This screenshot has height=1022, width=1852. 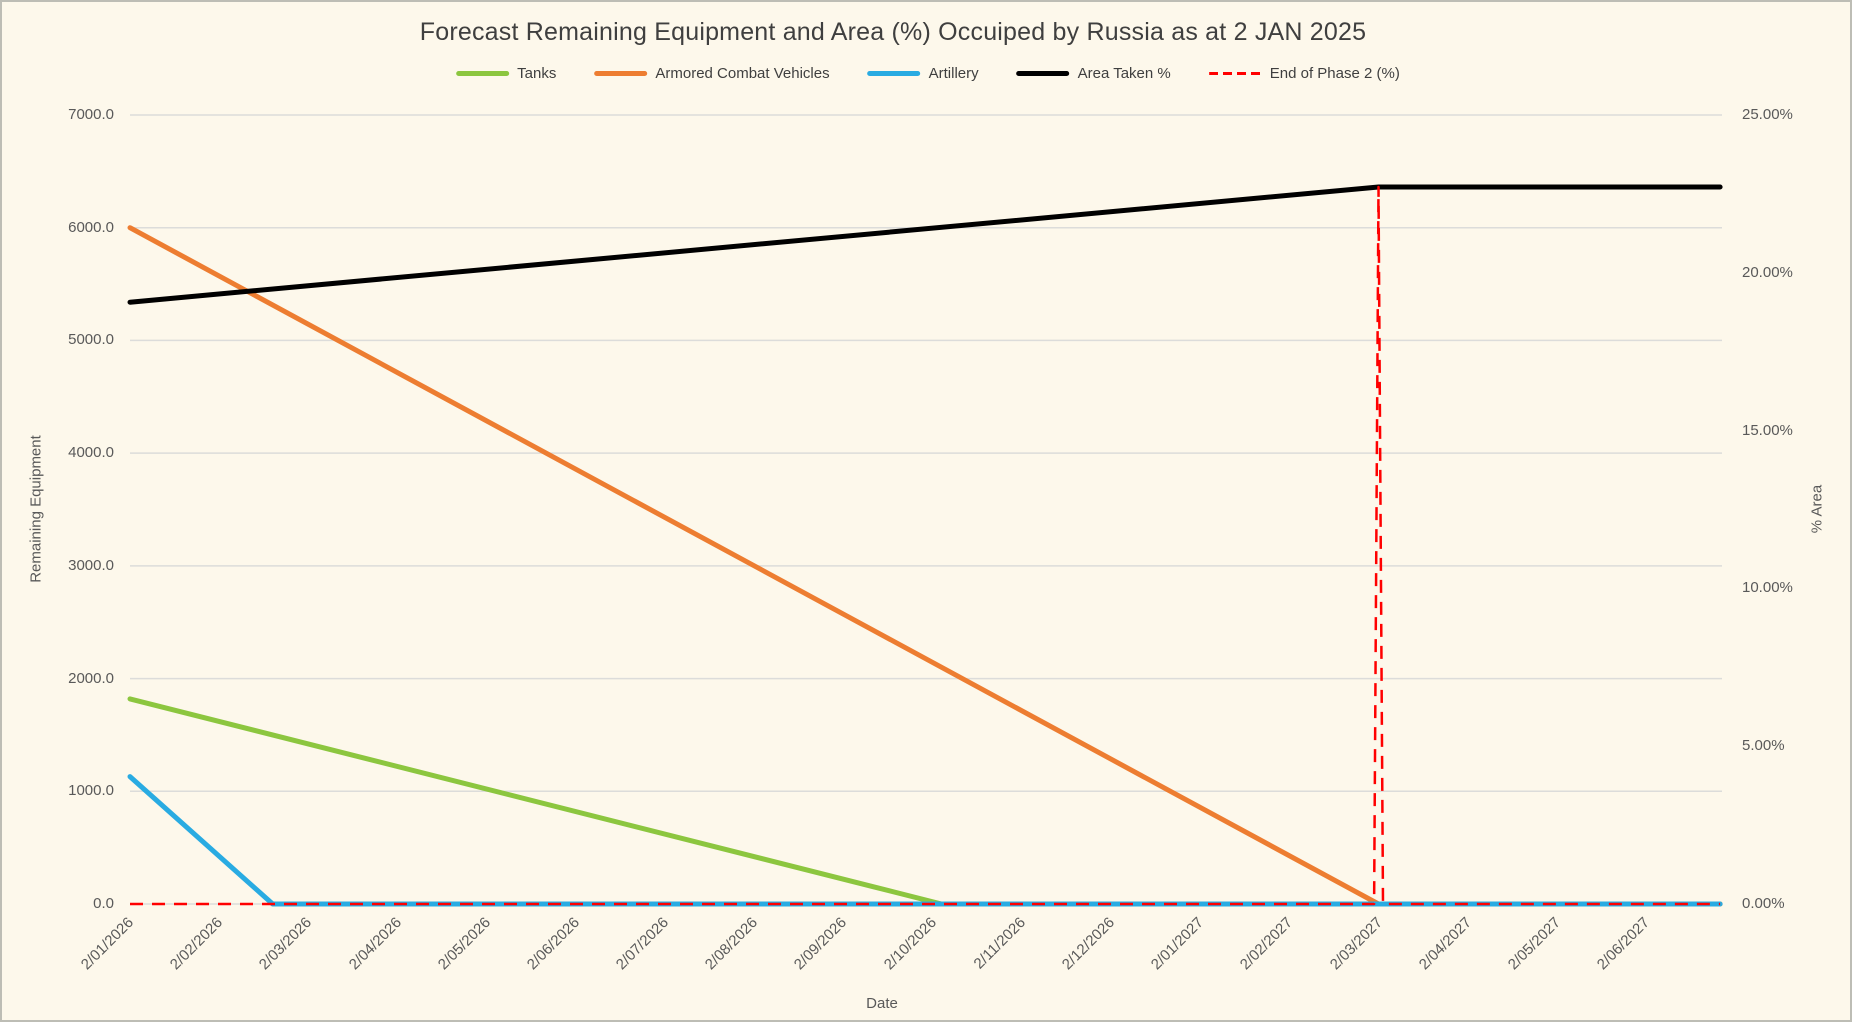 What do you see at coordinates (925, 840) in the screenshot?
I see `series-line-artillery` at bounding box center [925, 840].